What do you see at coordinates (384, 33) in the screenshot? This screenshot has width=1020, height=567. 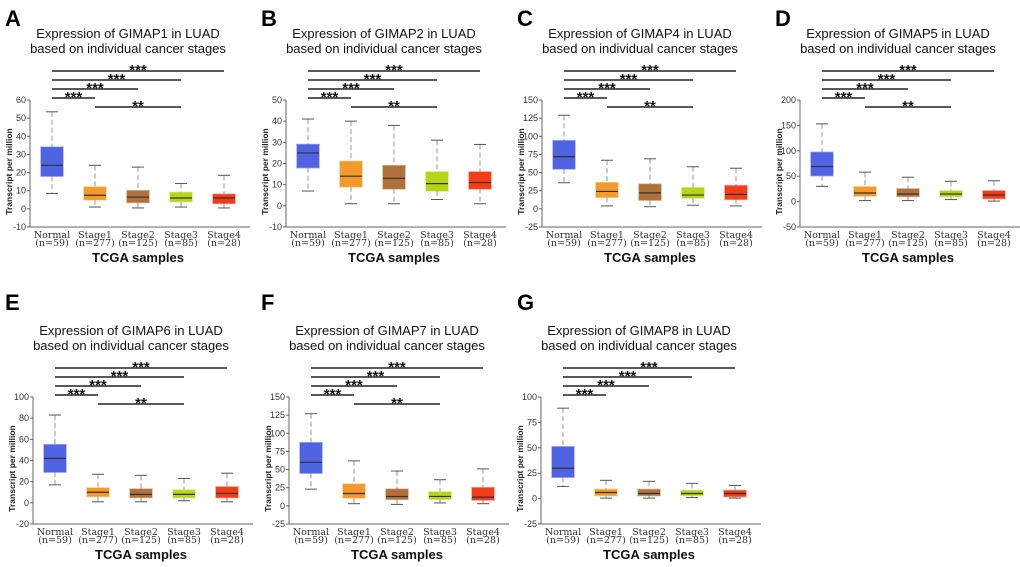 I see `chart-title-line1: Expression of GIMAP2 in LUAD` at bounding box center [384, 33].